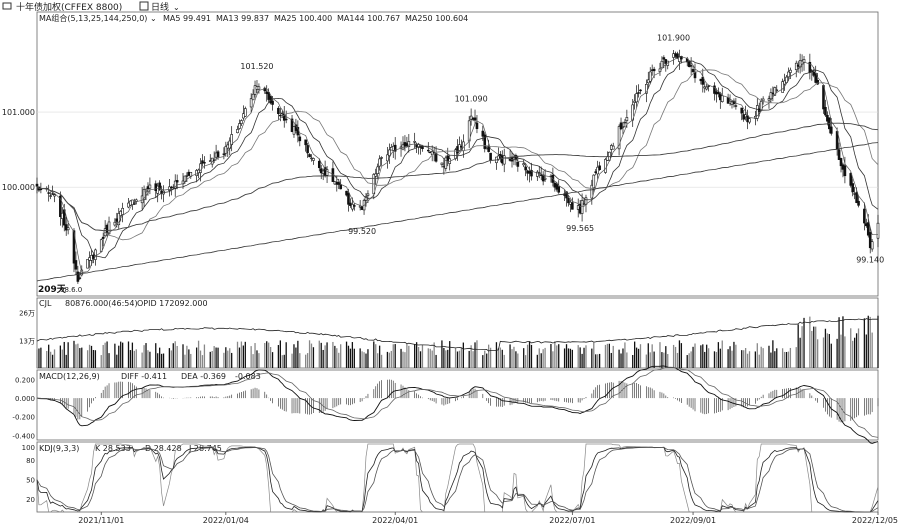 This screenshot has height=525, width=900. I want to click on kdj-k-line, so click(457, 479).